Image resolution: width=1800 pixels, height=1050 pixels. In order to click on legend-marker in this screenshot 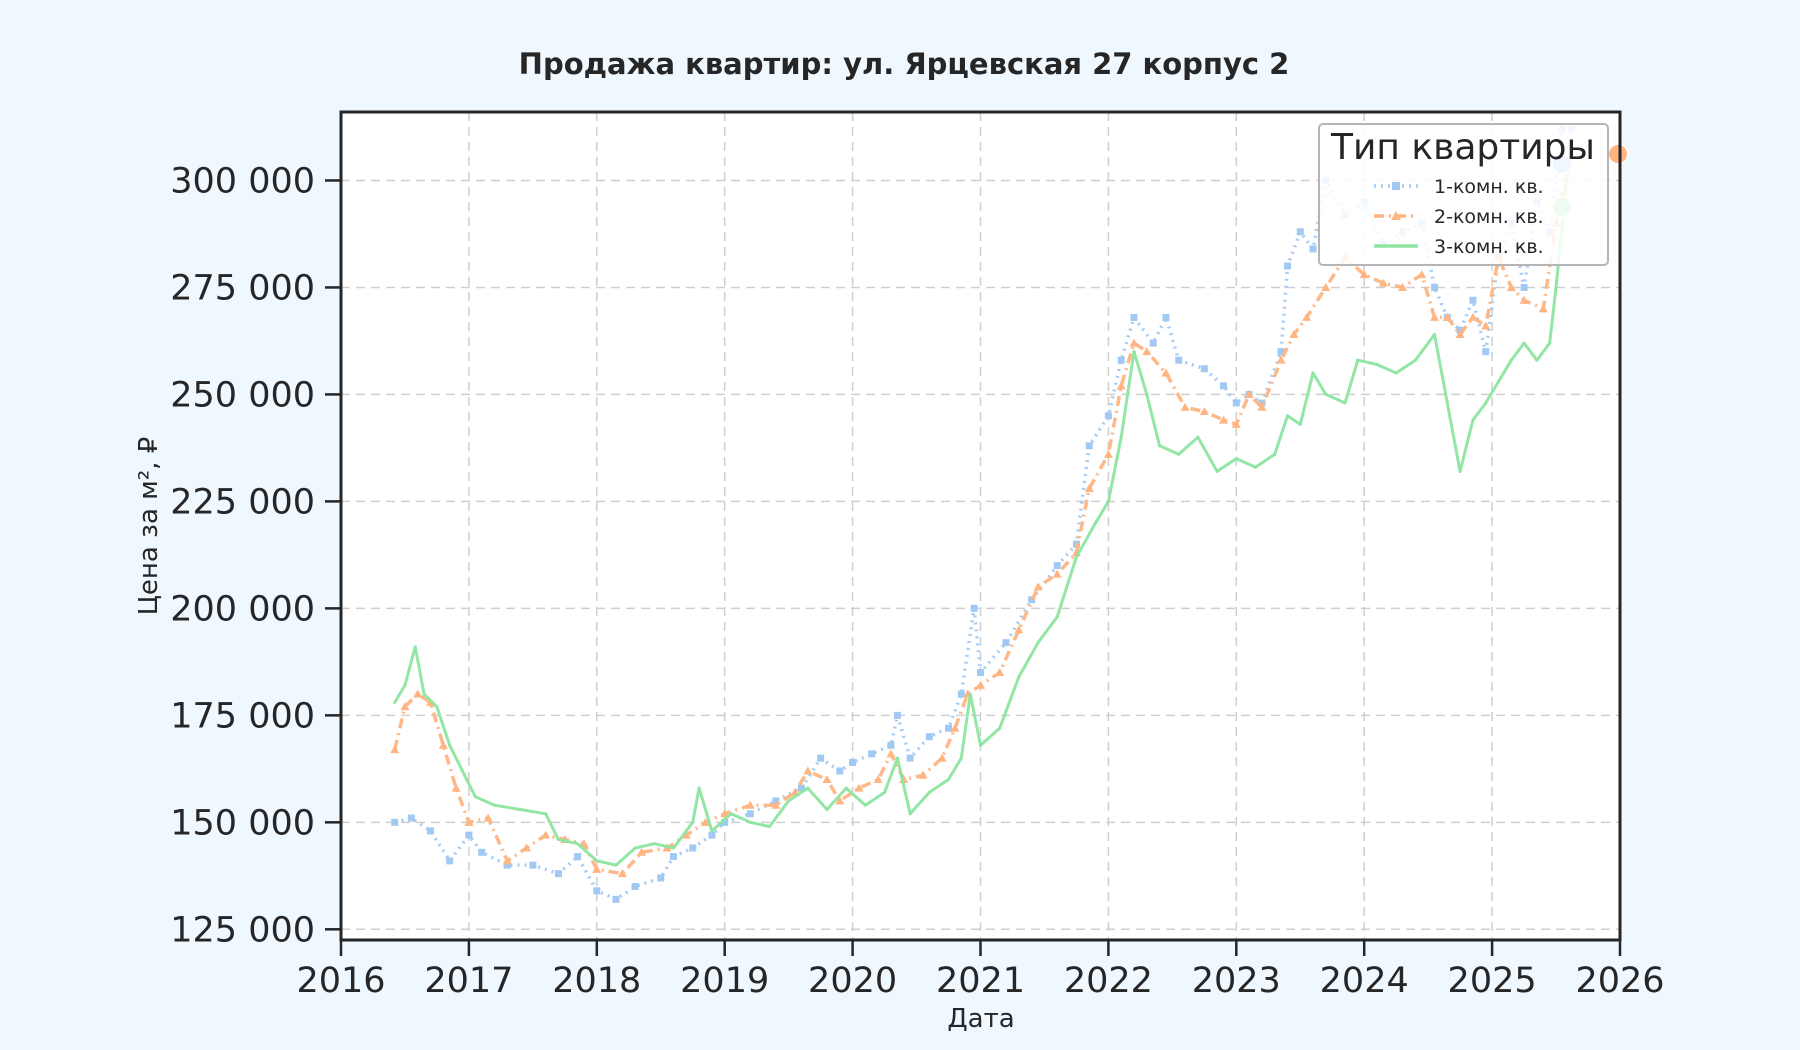, I will do `click(1396, 186)`.